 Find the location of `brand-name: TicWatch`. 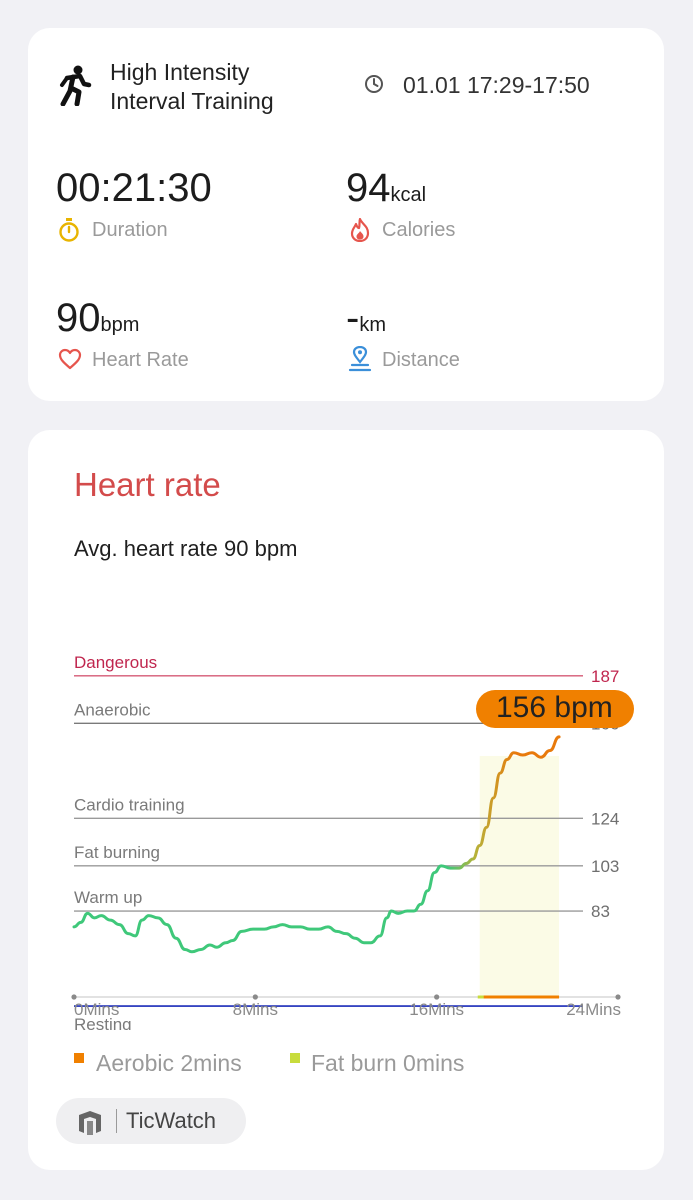

brand-name: TicWatch is located at coordinates (171, 1120).